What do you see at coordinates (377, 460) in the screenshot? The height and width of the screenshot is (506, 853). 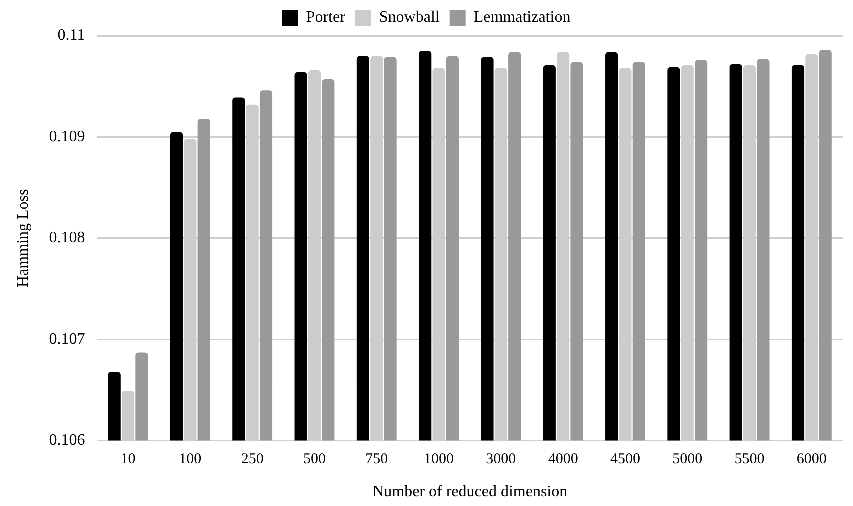 I see `x-tick-label: 750` at bounding box center [377, 460].